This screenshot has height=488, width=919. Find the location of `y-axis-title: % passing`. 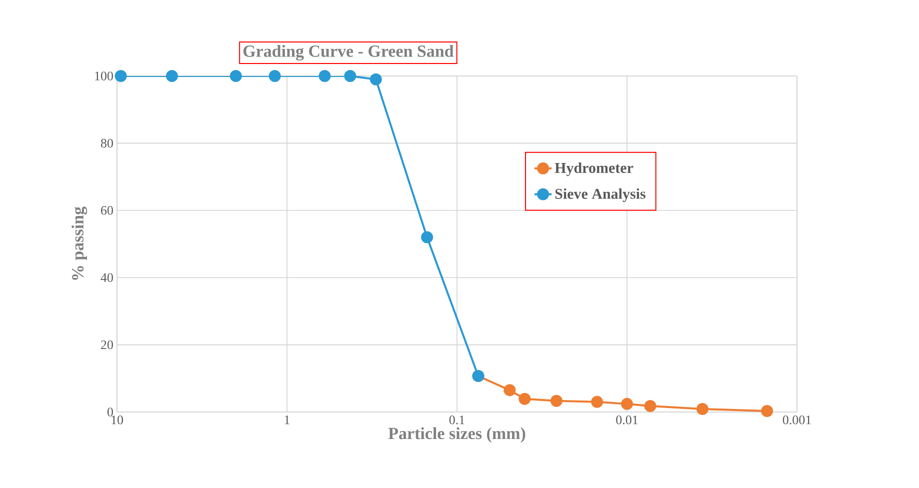

y-axis-title: % passing is located at coordinates (80, 243).